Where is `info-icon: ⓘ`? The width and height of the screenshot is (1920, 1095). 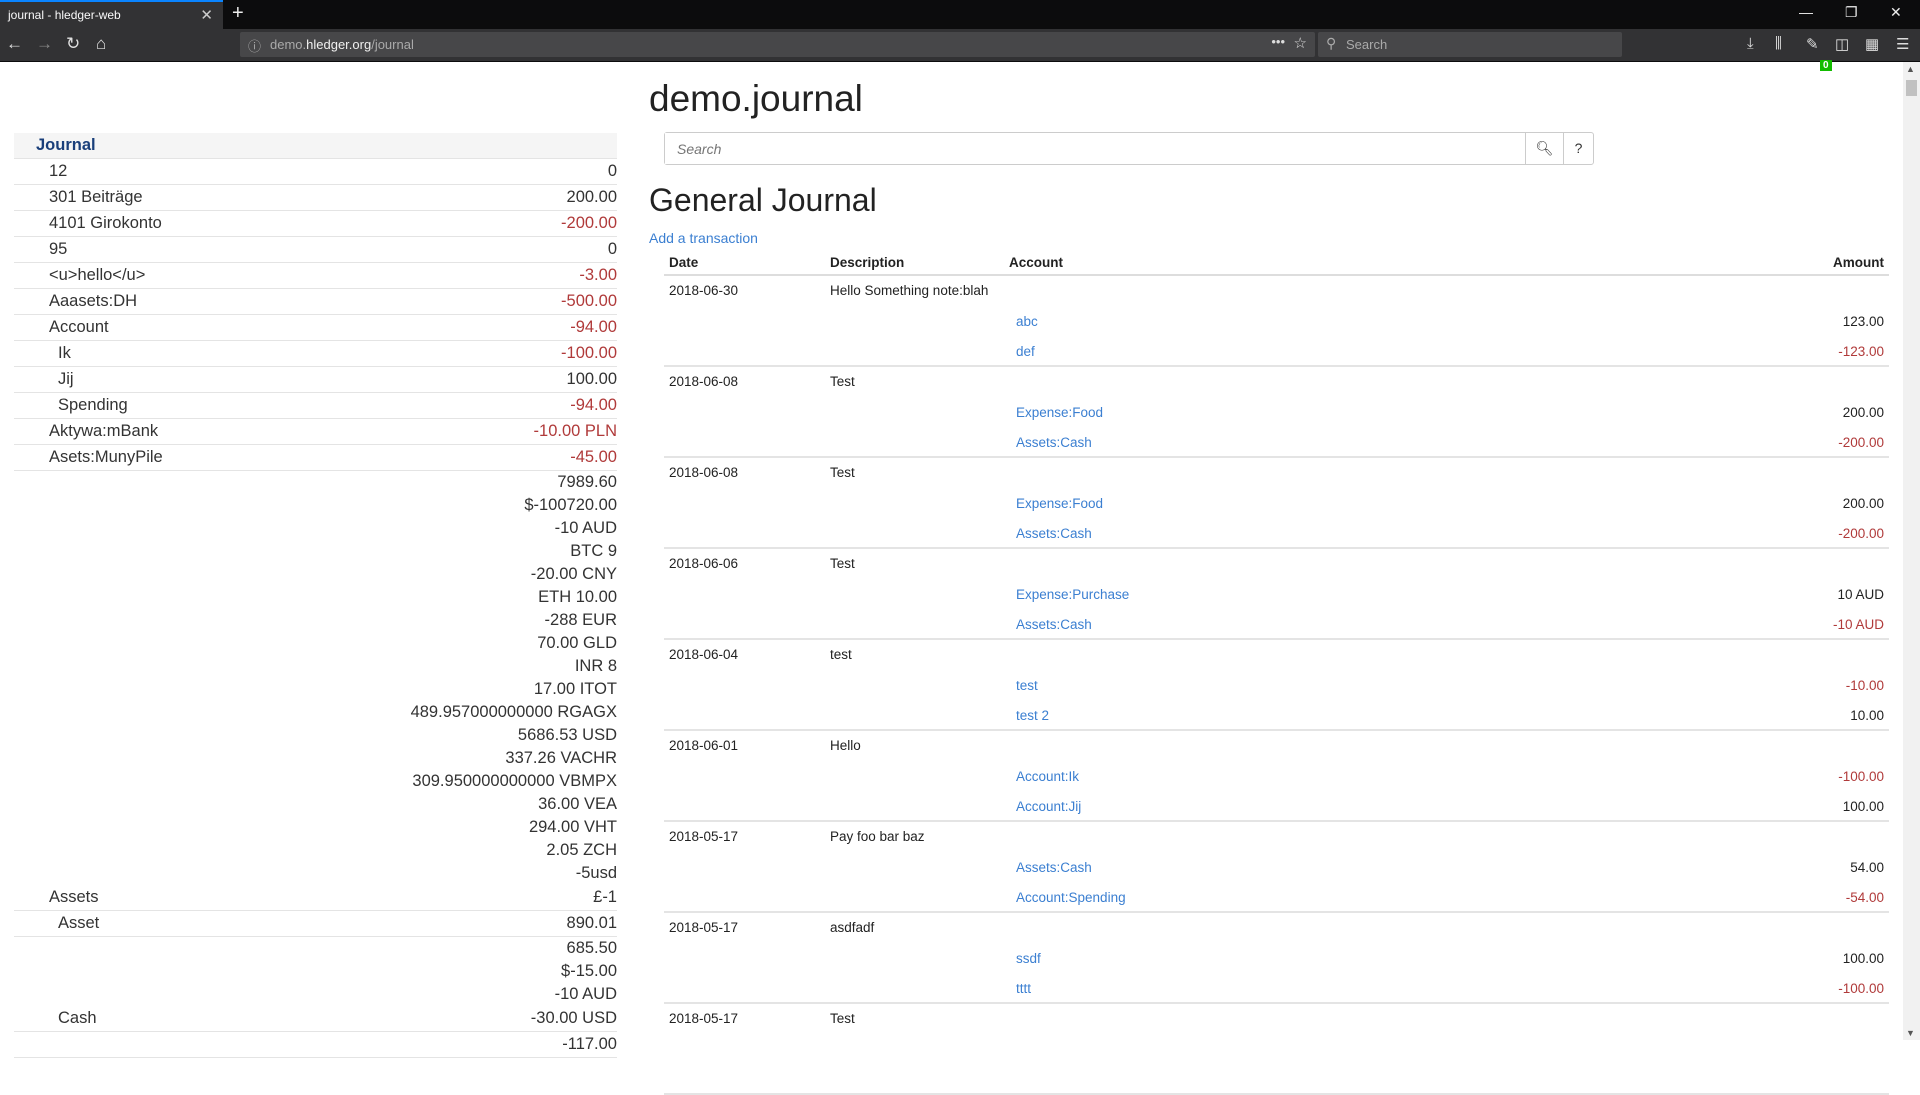 info-icon: ⓘ is located at coordinates (255, 46).